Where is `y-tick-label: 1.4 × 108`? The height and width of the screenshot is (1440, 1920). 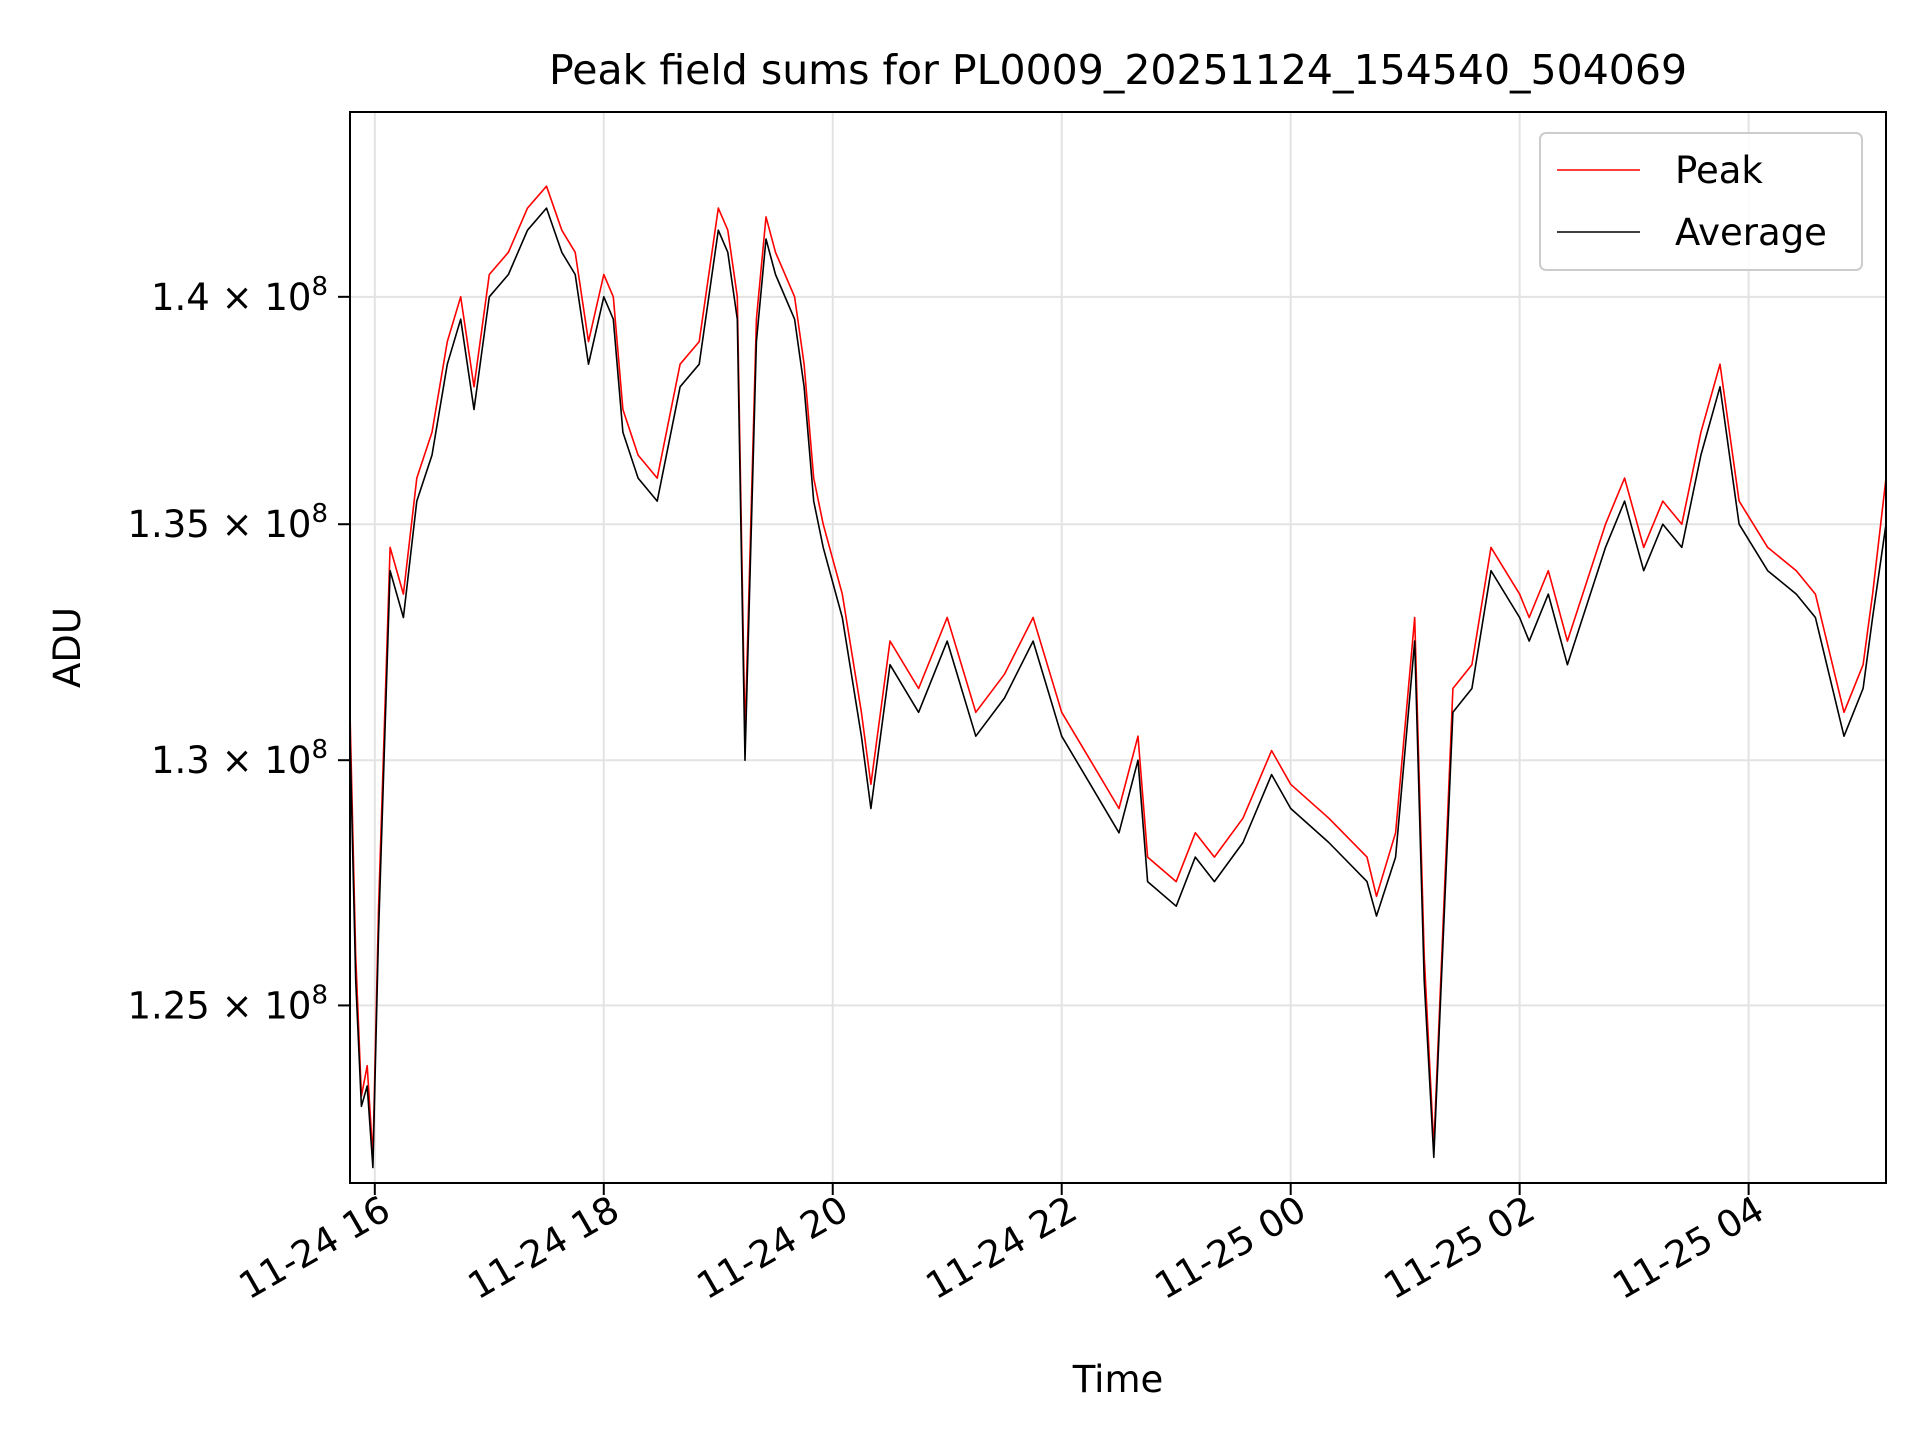 y-tick-label: 1.4 × 108 is located at coordinates (239, 295).